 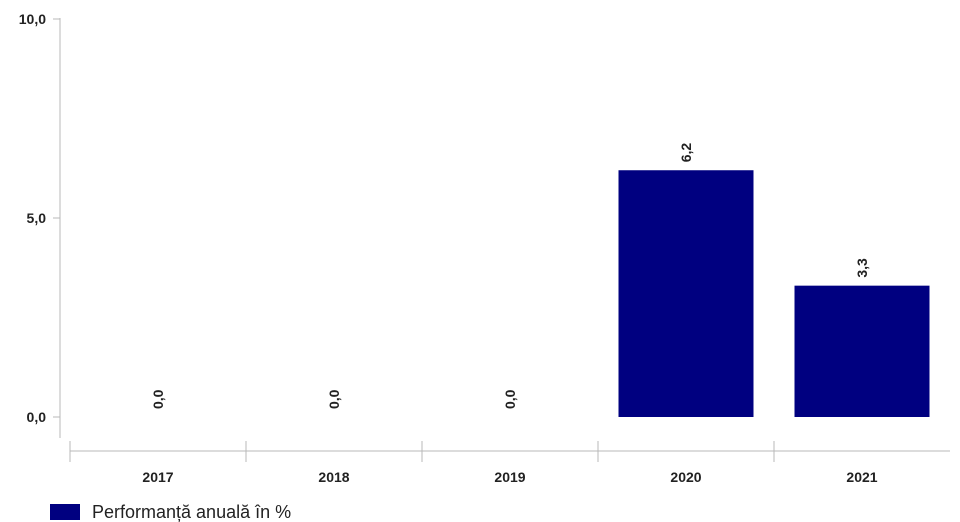 I want to click on x-axis: 2017 2018 2019 2020 2021, so click(x=509, y=463).